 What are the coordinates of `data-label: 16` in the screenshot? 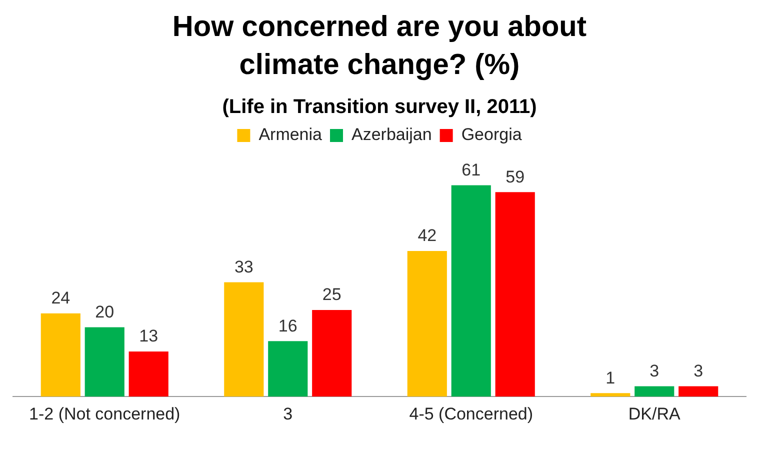 It's located at (288, 326).